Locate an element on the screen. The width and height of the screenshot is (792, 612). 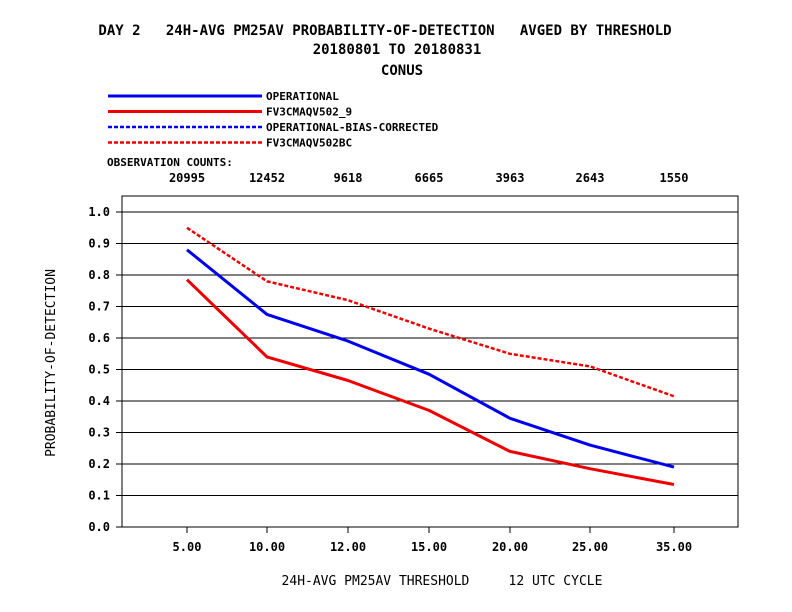
y-tick-label: 0.5 is located at coordinates (99, 370).